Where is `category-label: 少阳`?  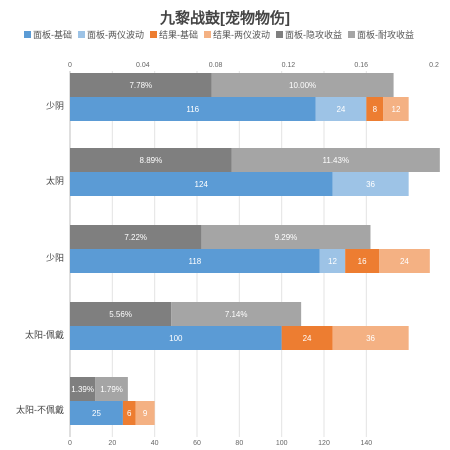
category-label: 少阳 is located at coordinates (55, 258).